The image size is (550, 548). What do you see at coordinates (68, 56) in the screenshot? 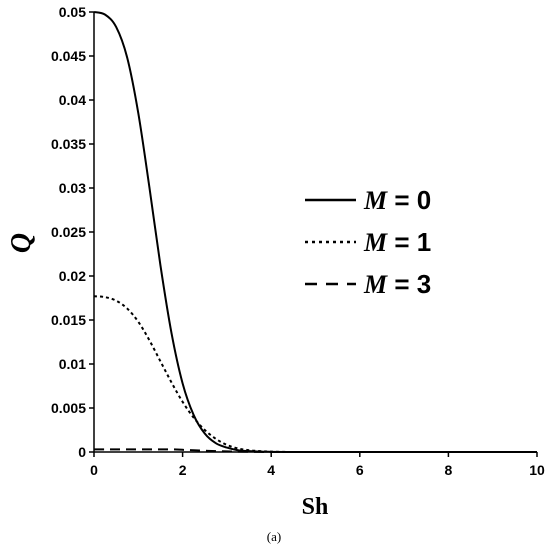
I see `y-tick-label: 0.045` at bounding box center [68, 56].